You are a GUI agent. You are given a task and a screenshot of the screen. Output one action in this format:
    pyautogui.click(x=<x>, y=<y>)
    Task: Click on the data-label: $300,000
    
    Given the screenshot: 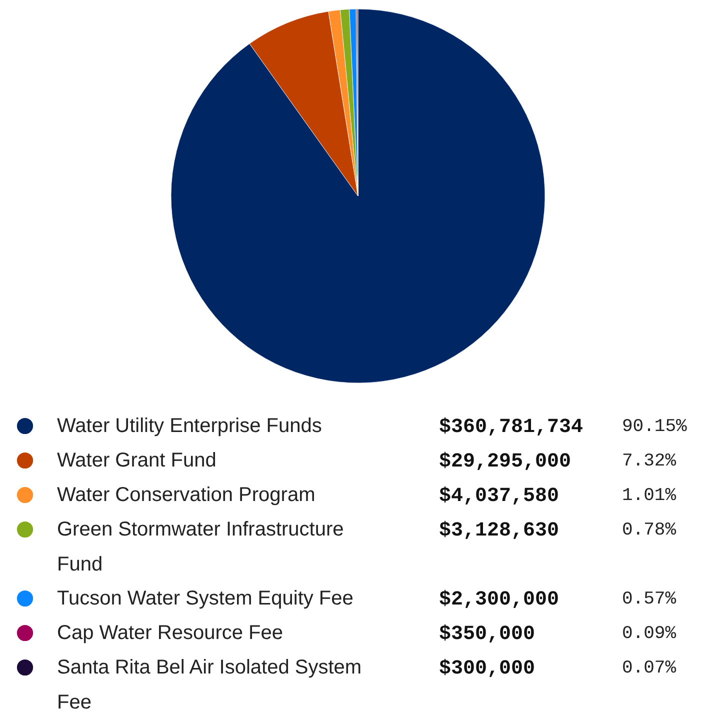 What is the action you would take?
    pyautogui.click(x=487, y=669)
    